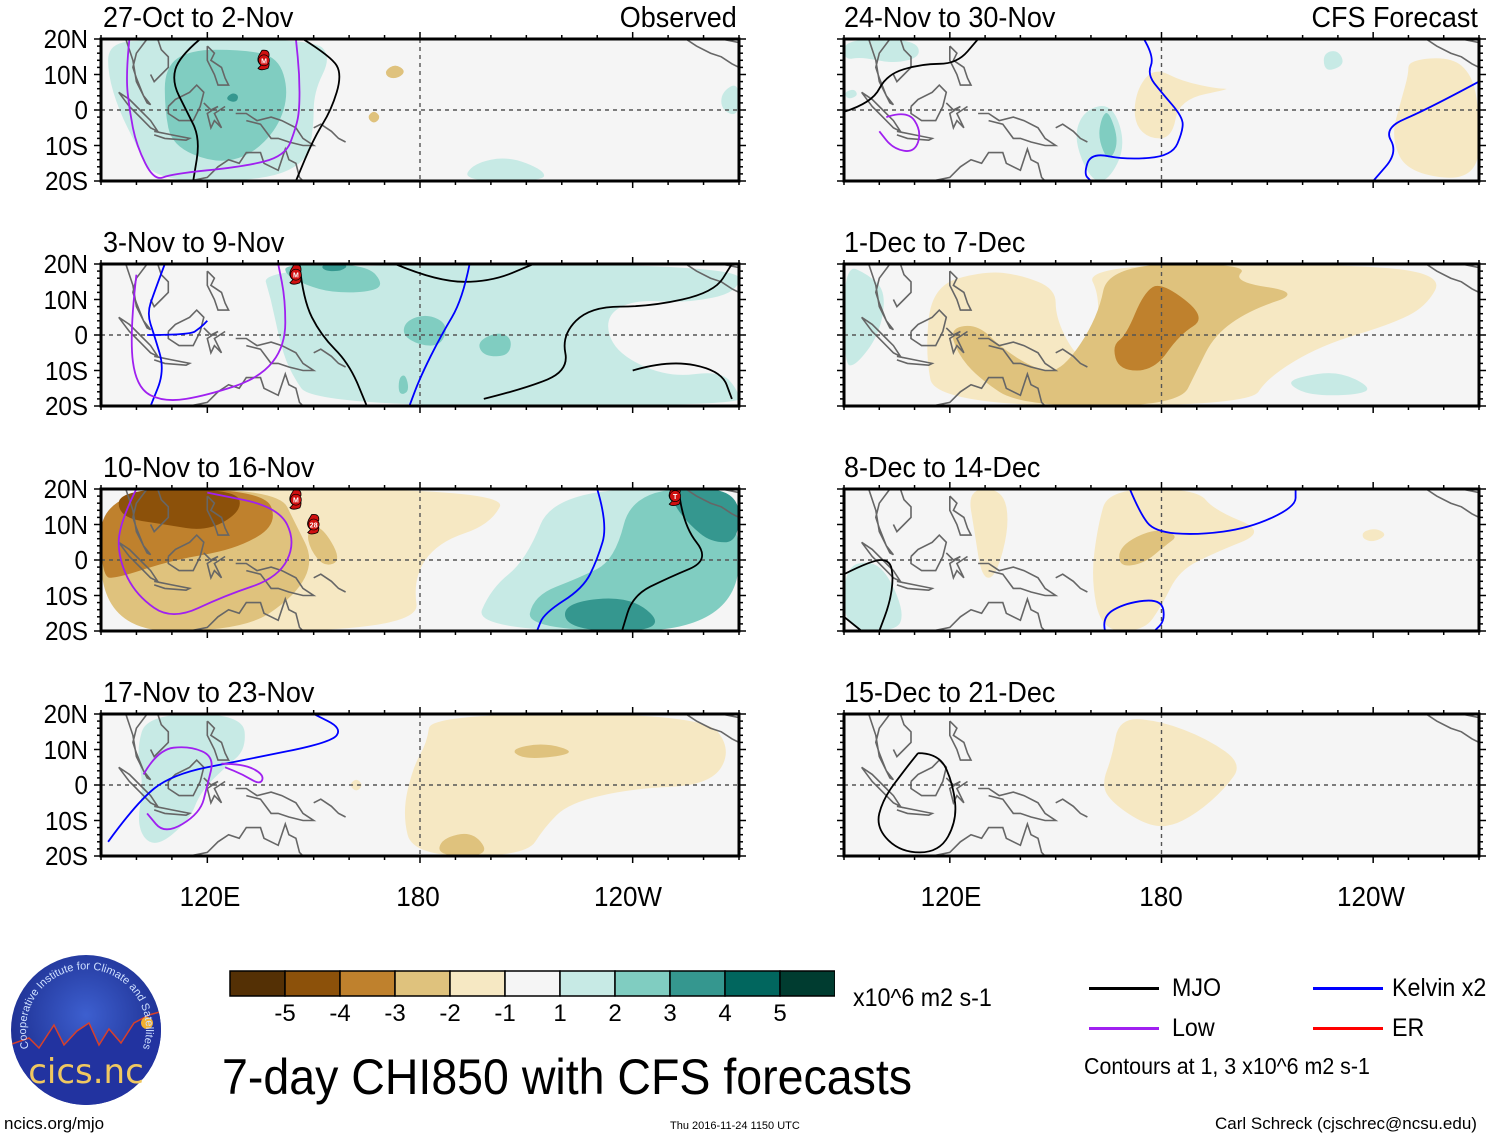  Describe the element at coordinates (1124, 988) in the screenshot. I see `legend-line-mjo` at that location.